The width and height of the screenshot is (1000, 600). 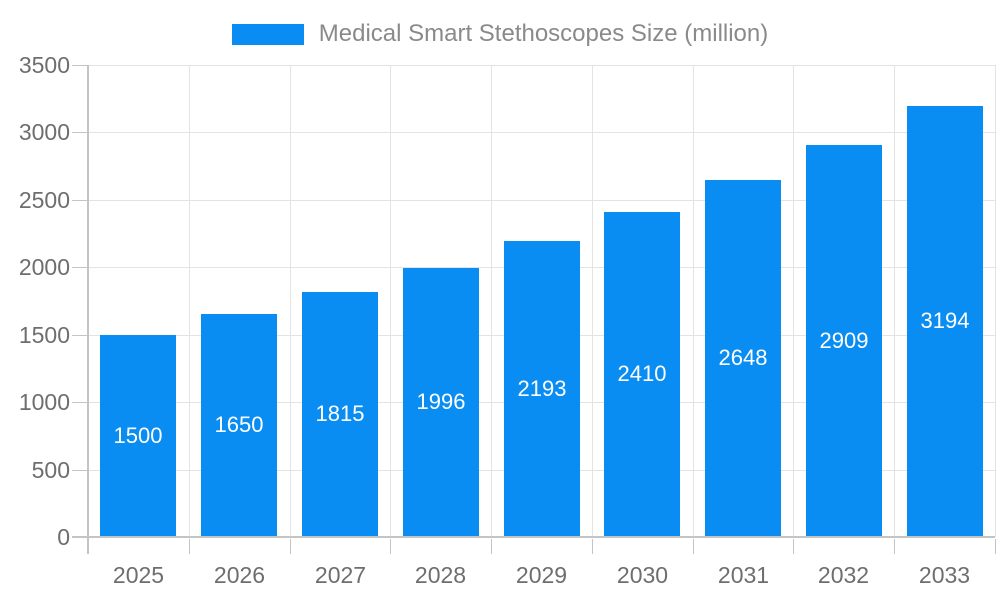 I want to click on bar-value-label: 1500, so click(x=138, y=435).